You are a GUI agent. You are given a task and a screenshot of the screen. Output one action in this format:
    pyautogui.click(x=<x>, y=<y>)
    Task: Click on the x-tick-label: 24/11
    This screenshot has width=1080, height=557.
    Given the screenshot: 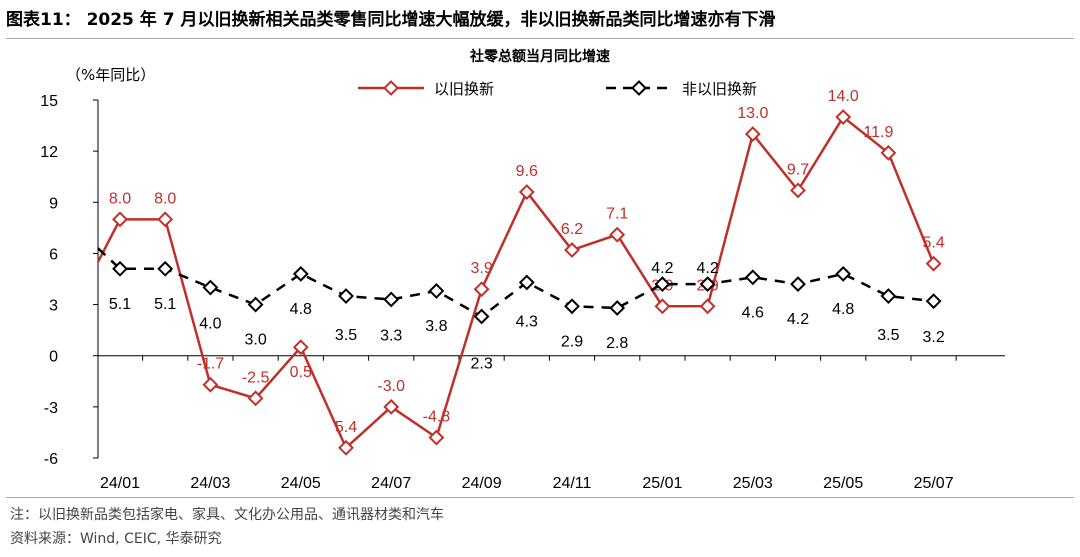 What is the action you would take?
    pyautogui.click(x=572, y=483)
    